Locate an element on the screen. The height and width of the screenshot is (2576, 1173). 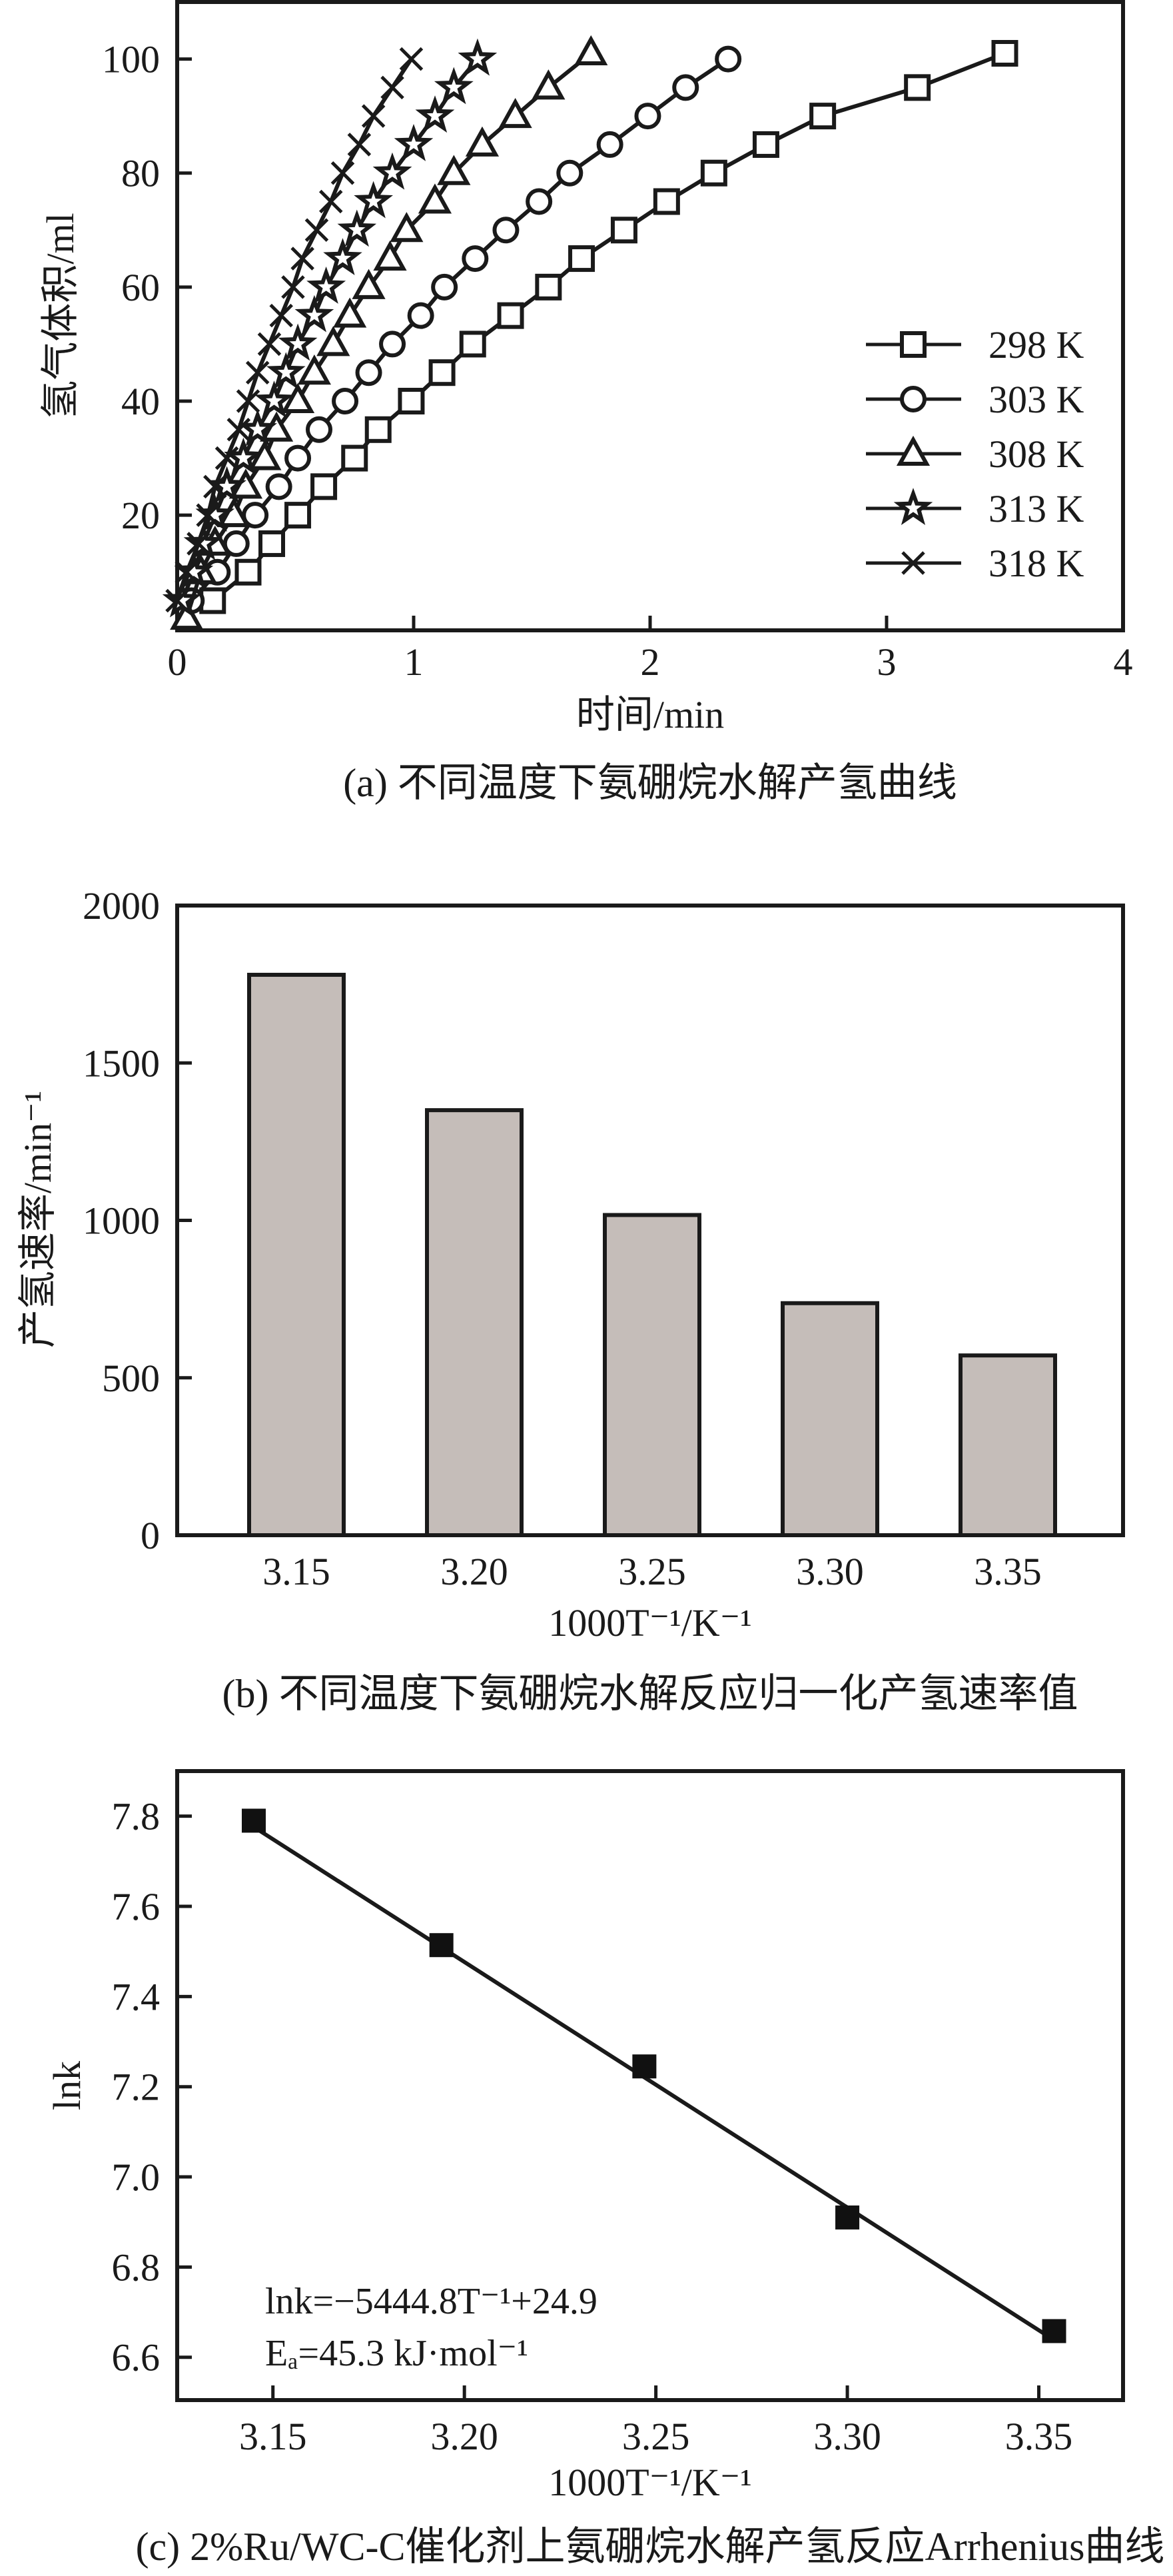
series-303k is located at coordinates (460, 329).